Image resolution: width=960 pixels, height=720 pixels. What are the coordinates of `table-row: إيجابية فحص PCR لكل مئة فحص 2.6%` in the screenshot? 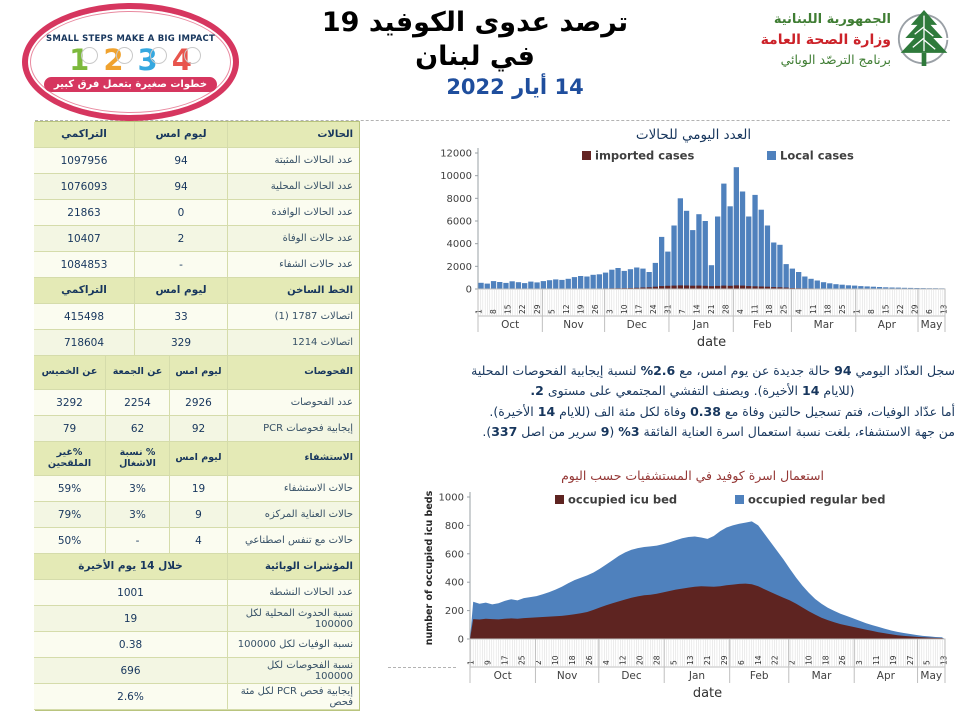 It's located at (196, 697).